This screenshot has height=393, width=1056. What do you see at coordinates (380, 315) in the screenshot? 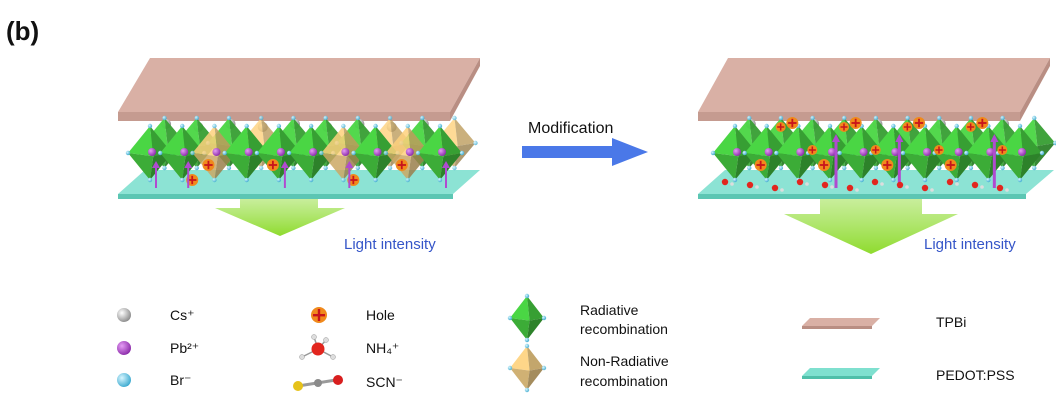
I see `legend-hole-label: Hole` at bounding box center [380, 315].